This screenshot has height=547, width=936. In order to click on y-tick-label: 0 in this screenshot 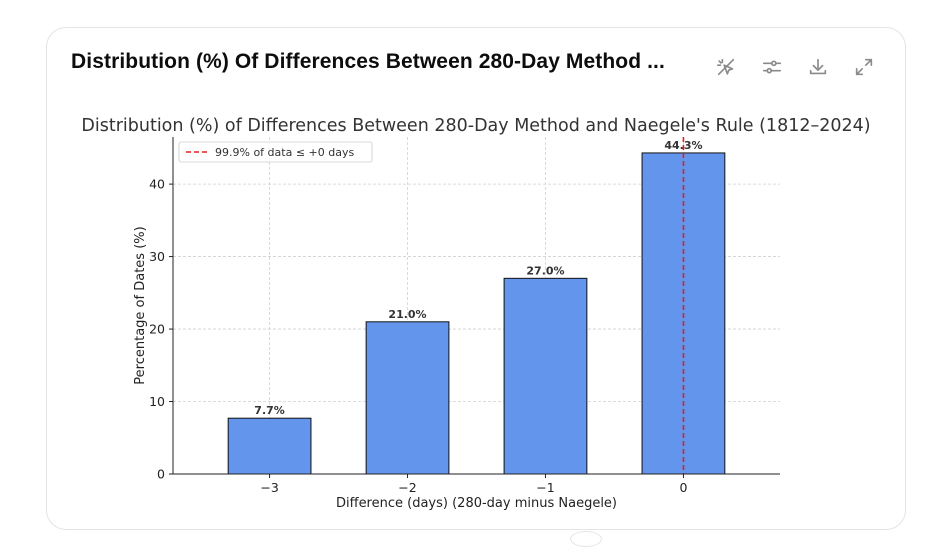, I will do `click(161, 474)`.